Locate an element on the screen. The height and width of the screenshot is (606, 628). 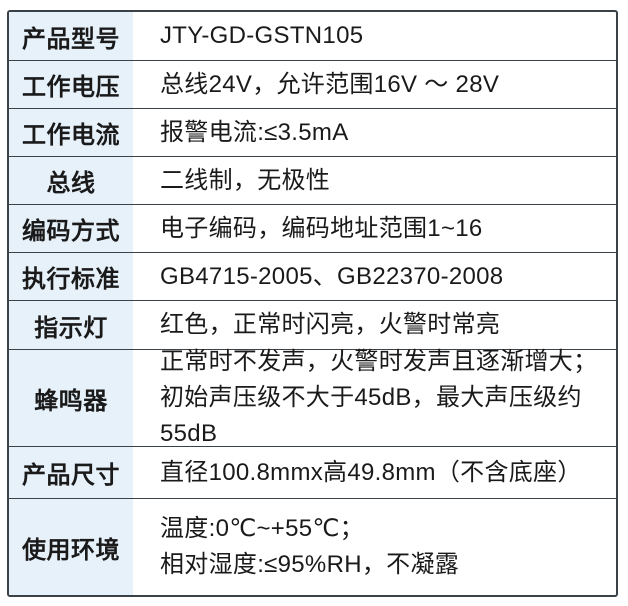
spec-value: 红色，正常时闪亮，火警时常亮 is located at coordinates (374, 325).